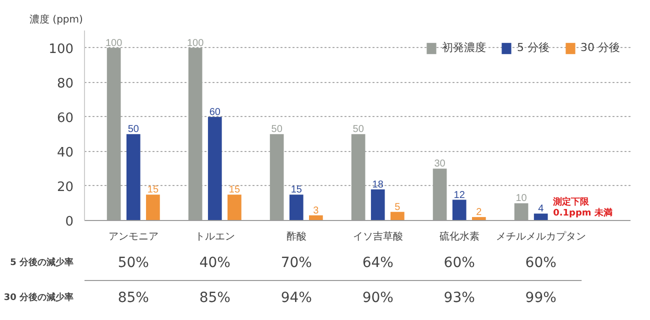  Describe the element at coordinates (296, 236) in the screenshot. I see `x-tick-label: 酢酸` at that location.